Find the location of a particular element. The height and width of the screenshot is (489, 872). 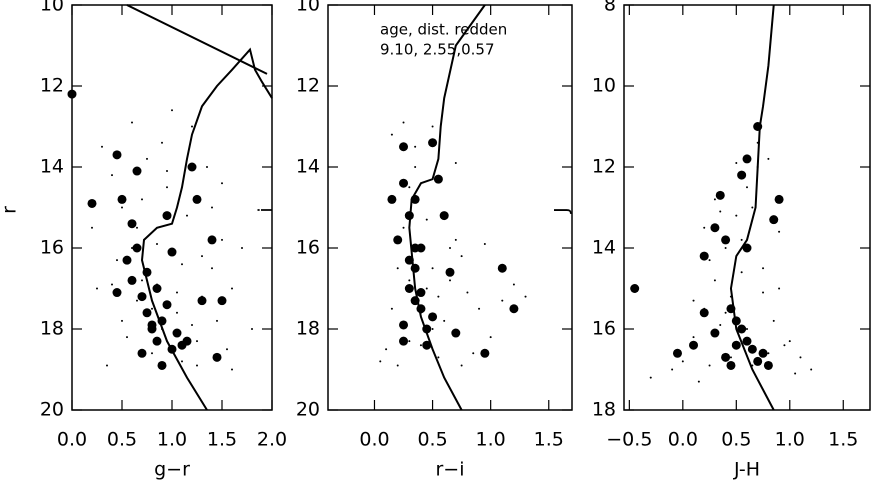

y-tick-label: 10 is located at coordinates (604, 86).